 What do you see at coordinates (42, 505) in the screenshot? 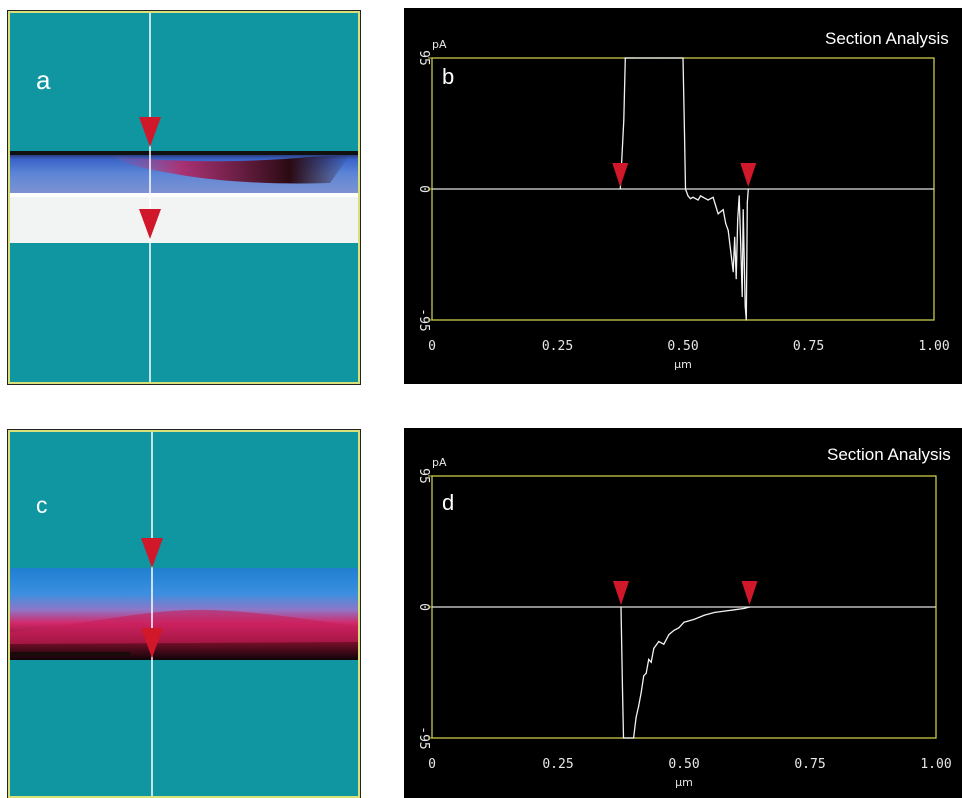
I see `panel-label-c: c` at bounding box center [42, 505].